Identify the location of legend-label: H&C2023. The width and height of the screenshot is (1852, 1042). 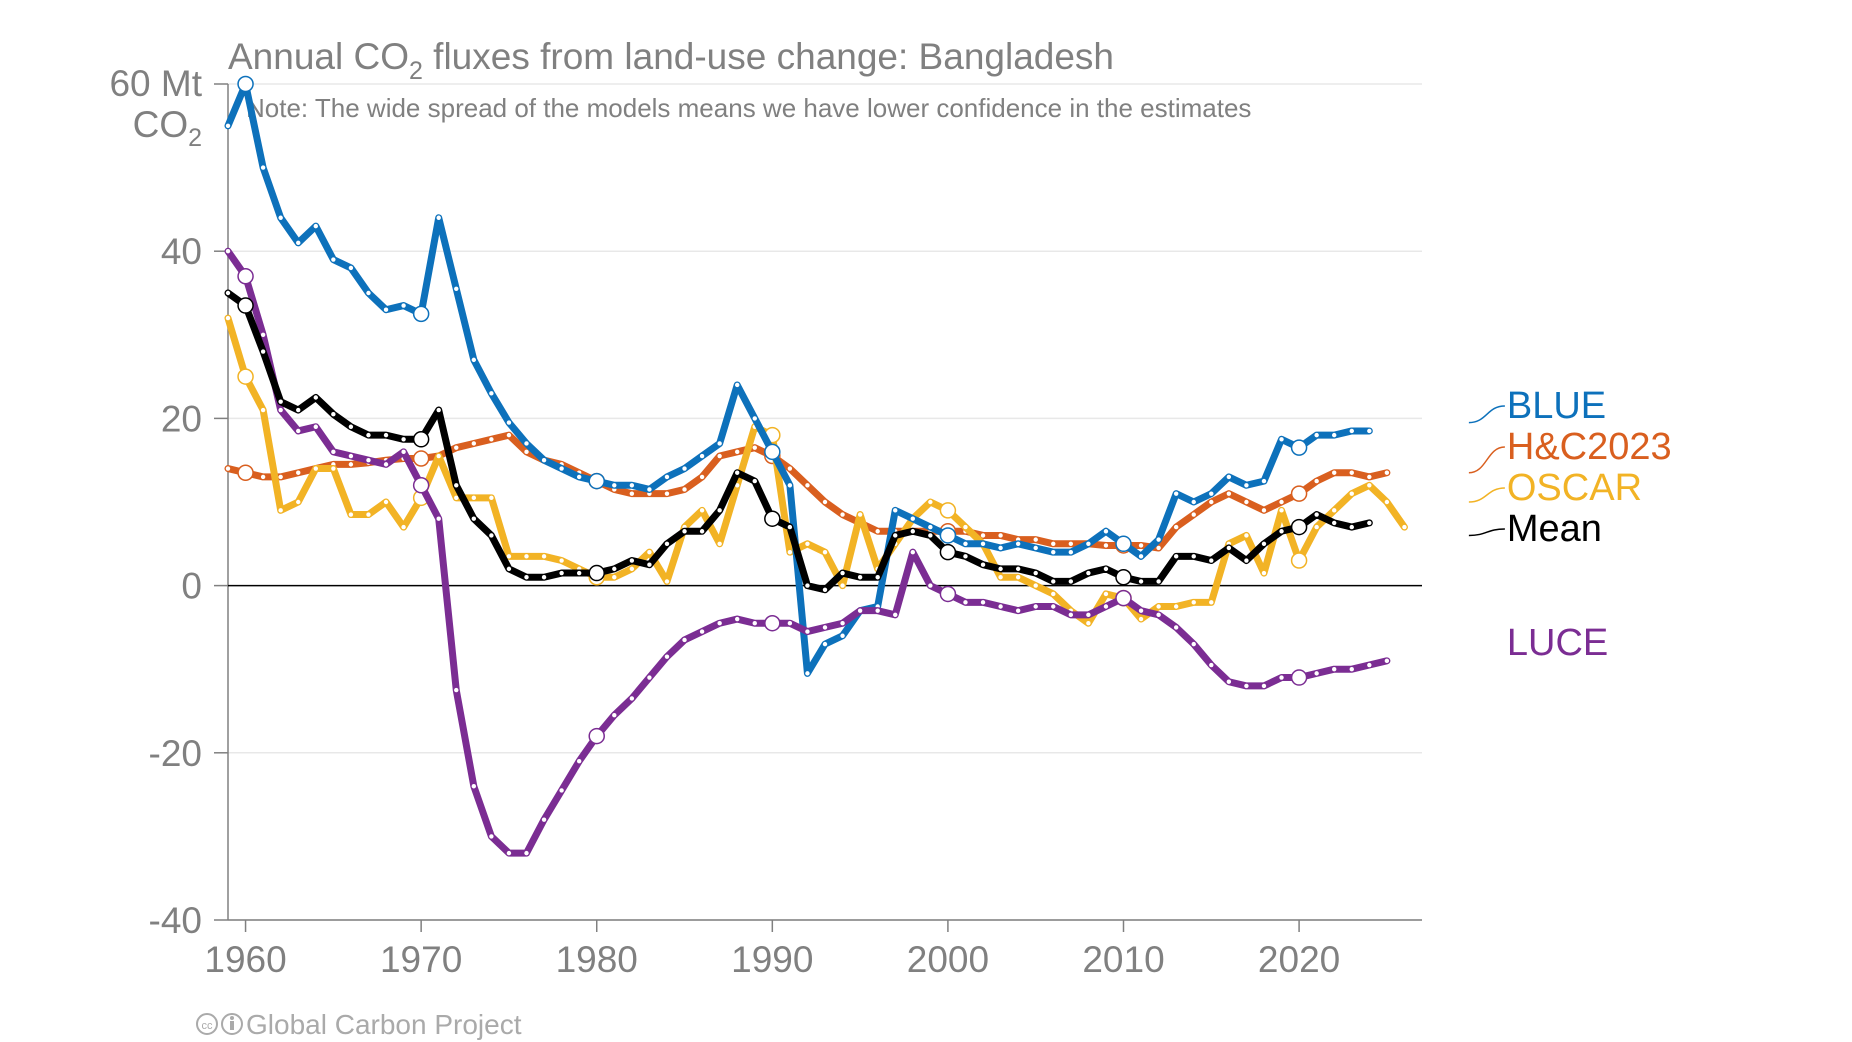
(1589, 447).